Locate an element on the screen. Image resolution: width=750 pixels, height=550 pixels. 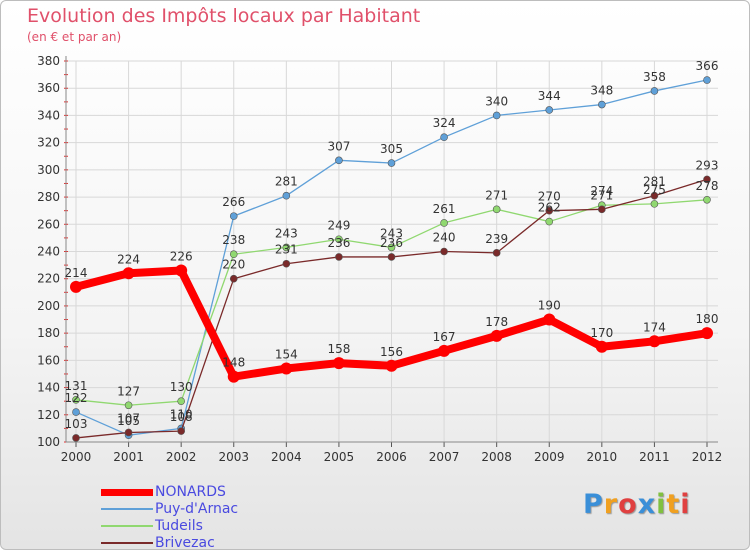
data-label: 130 is located at coordinates (181, 387).